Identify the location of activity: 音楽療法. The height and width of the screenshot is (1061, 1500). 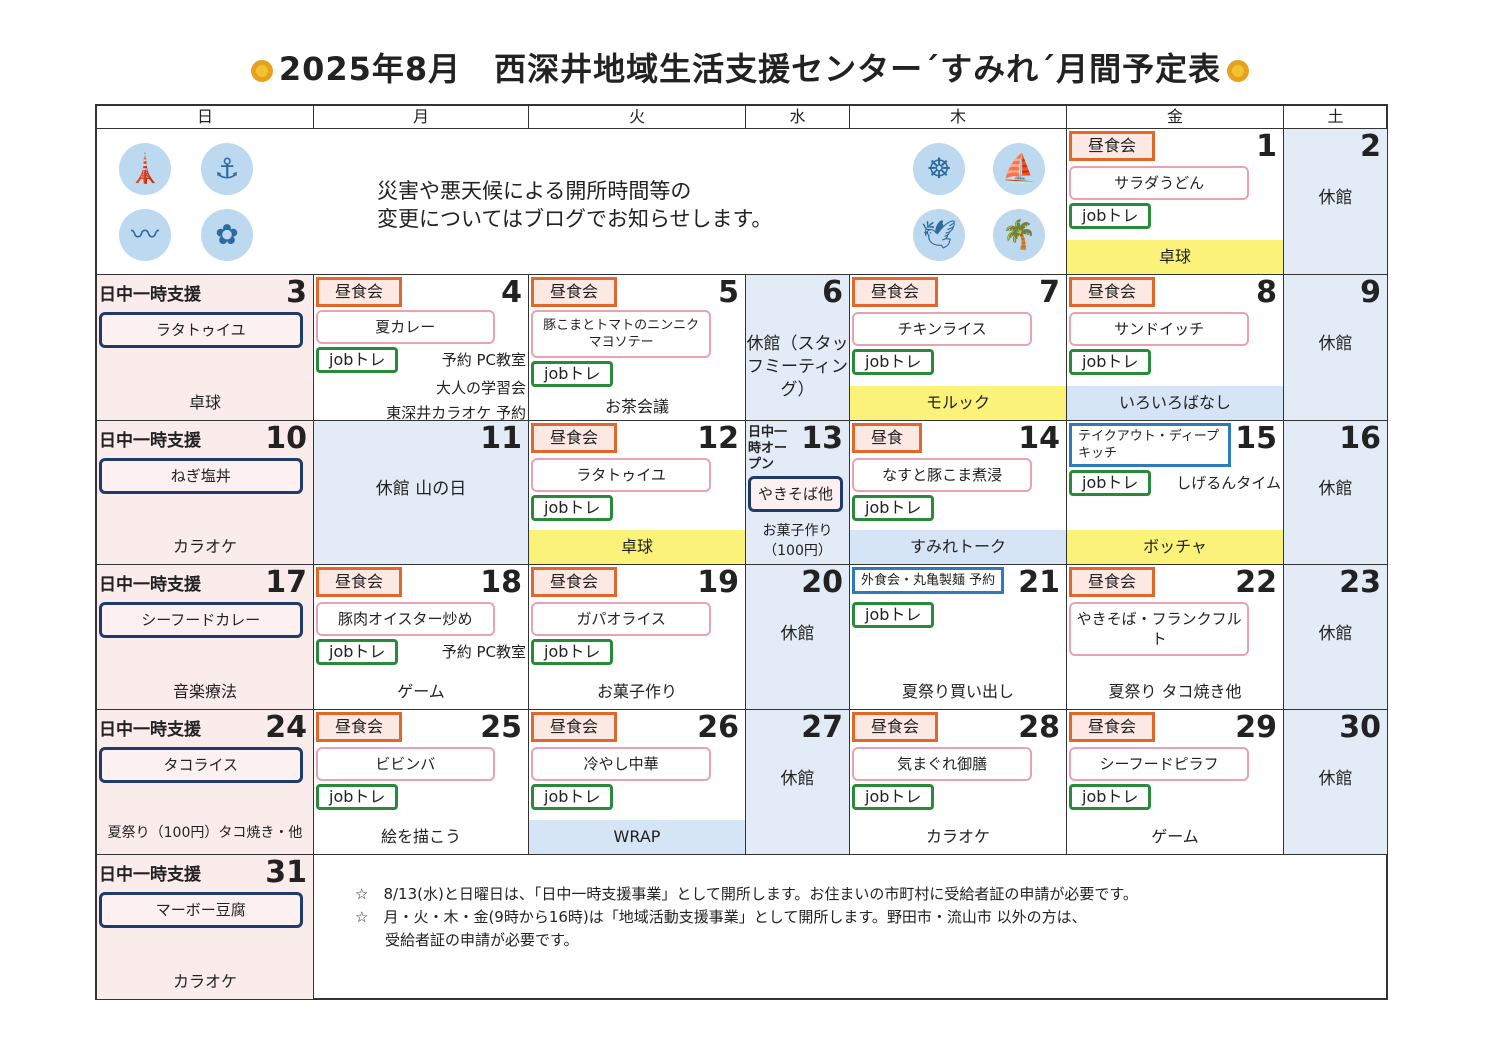
(204, 691).